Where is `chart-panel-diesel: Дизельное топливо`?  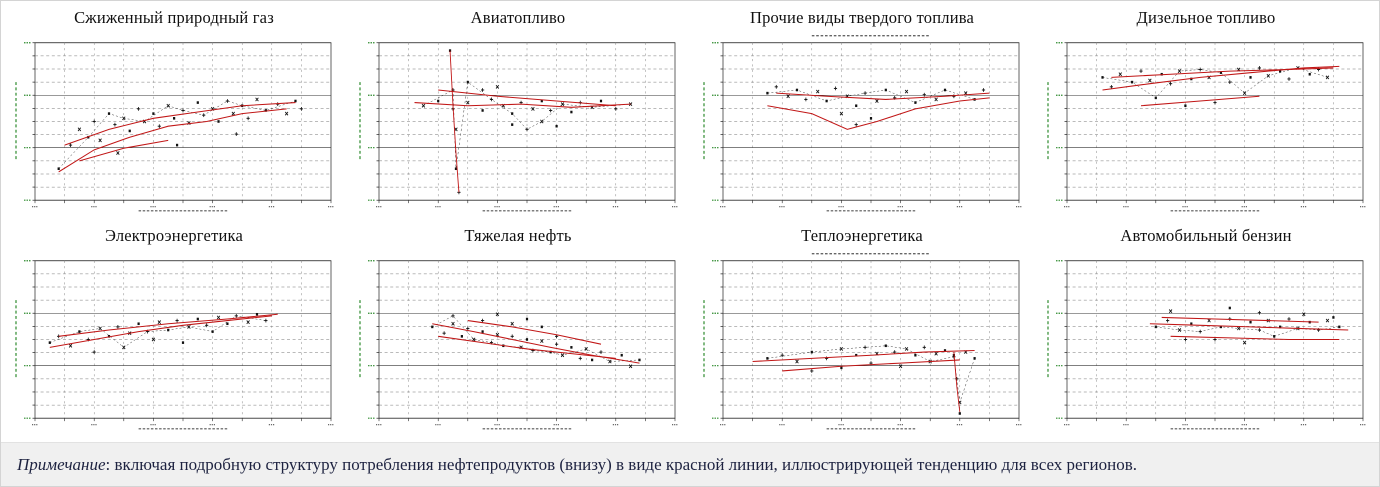
chart-panel-diesel: Дизельное топливо is located at coordinates (1206, 113).